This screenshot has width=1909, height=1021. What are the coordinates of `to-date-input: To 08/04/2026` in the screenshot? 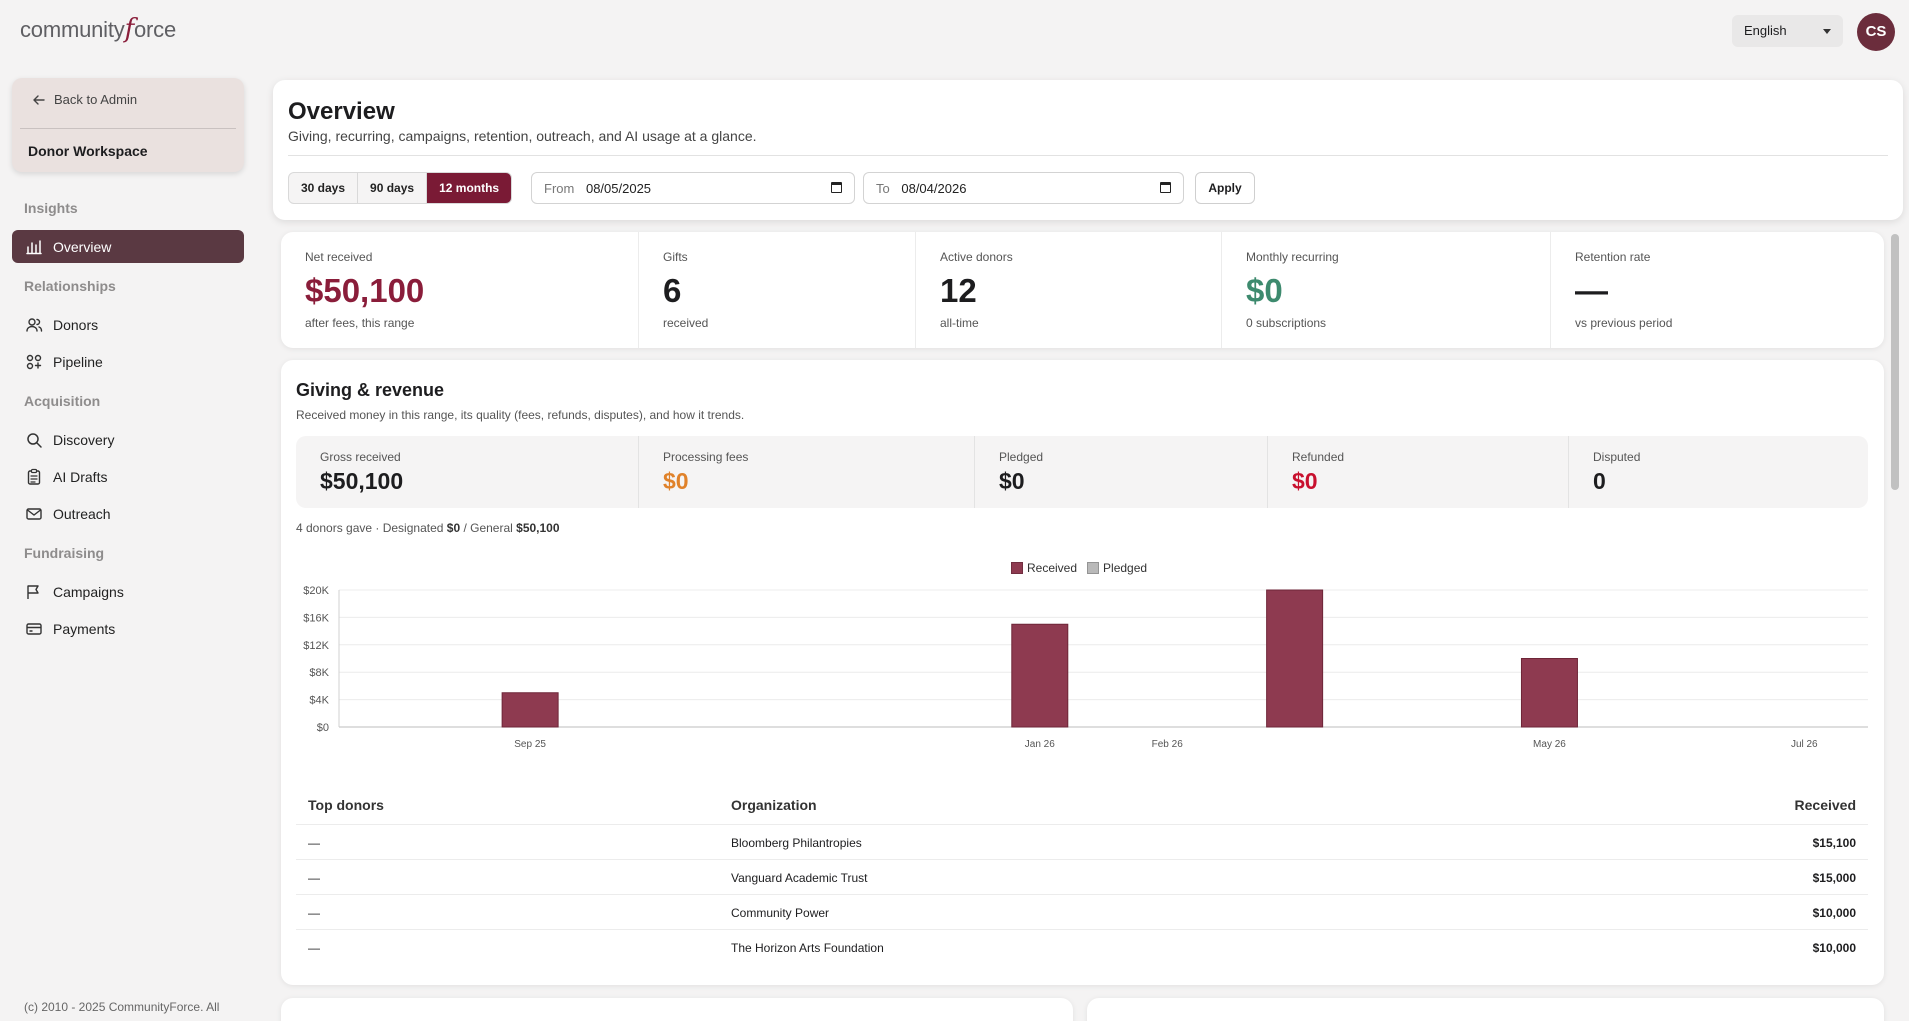 It's located at (1023, 188).